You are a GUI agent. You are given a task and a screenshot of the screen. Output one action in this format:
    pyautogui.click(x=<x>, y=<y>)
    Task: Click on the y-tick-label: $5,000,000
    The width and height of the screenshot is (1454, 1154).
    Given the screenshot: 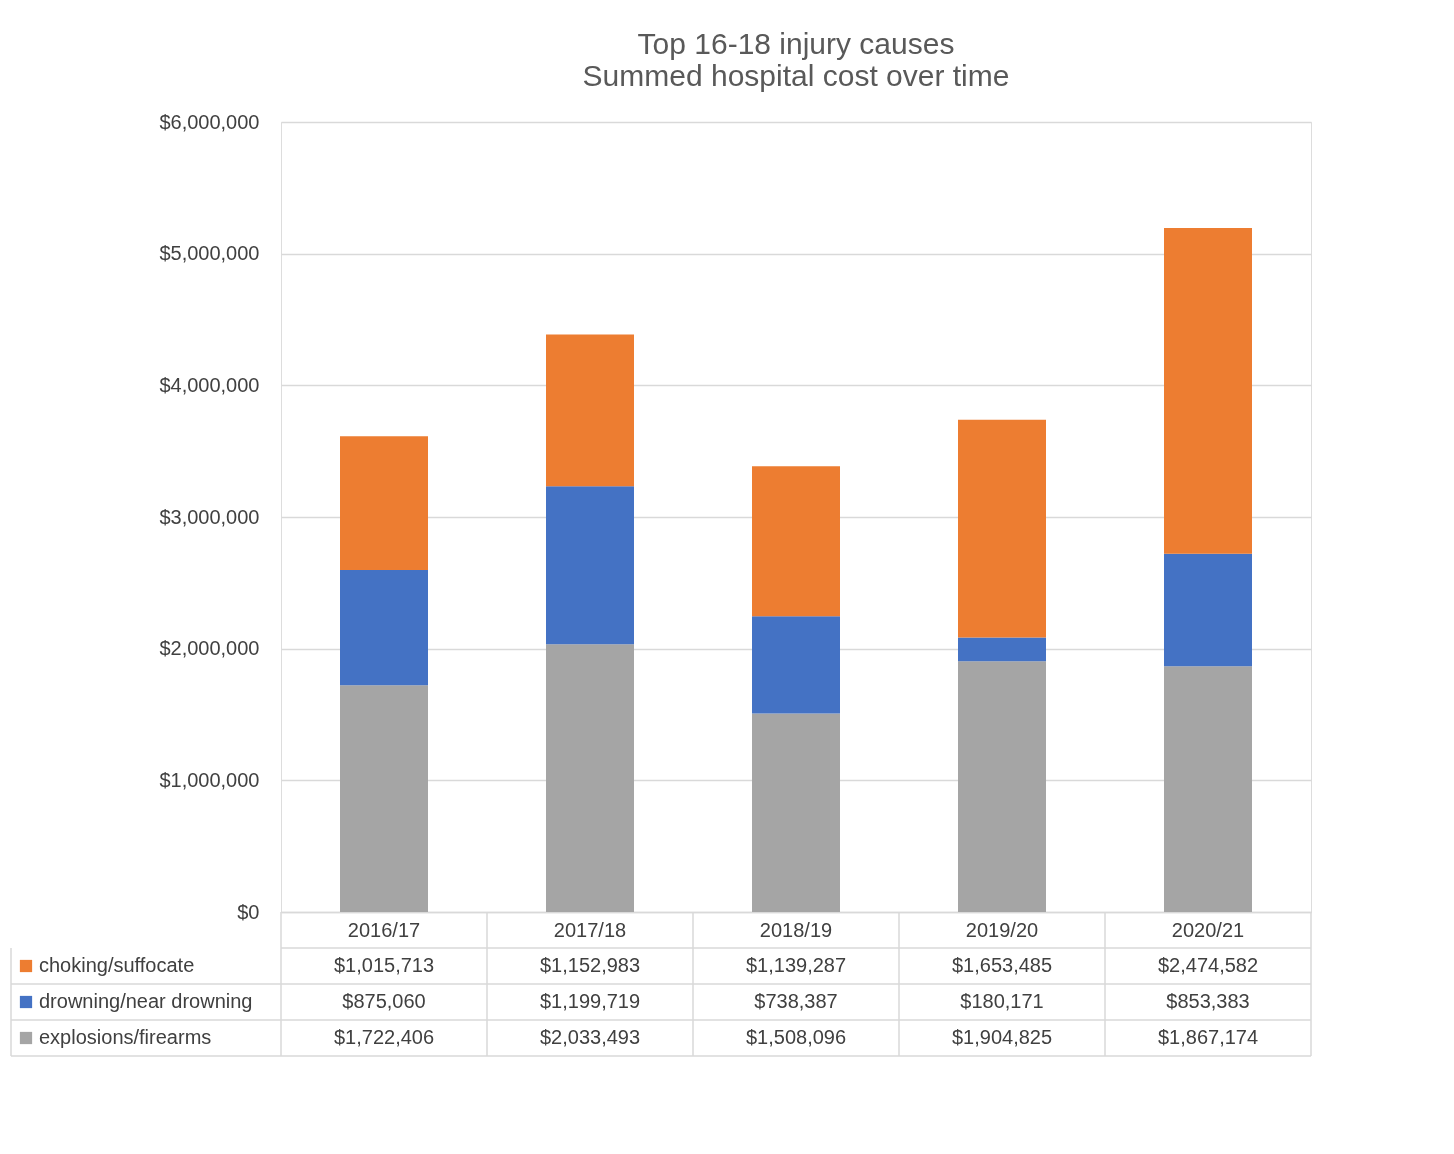 What is the action you would take?
    pyautogui.click(x=209, y=253)
    